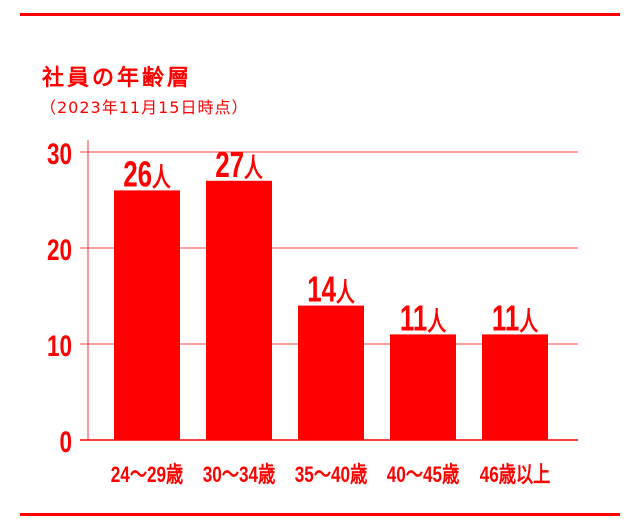  What do you see at coordinates (117, 78) in the screenshot?
I see `chart-title: 社員の年齢層` at bounding box center [117, 78].